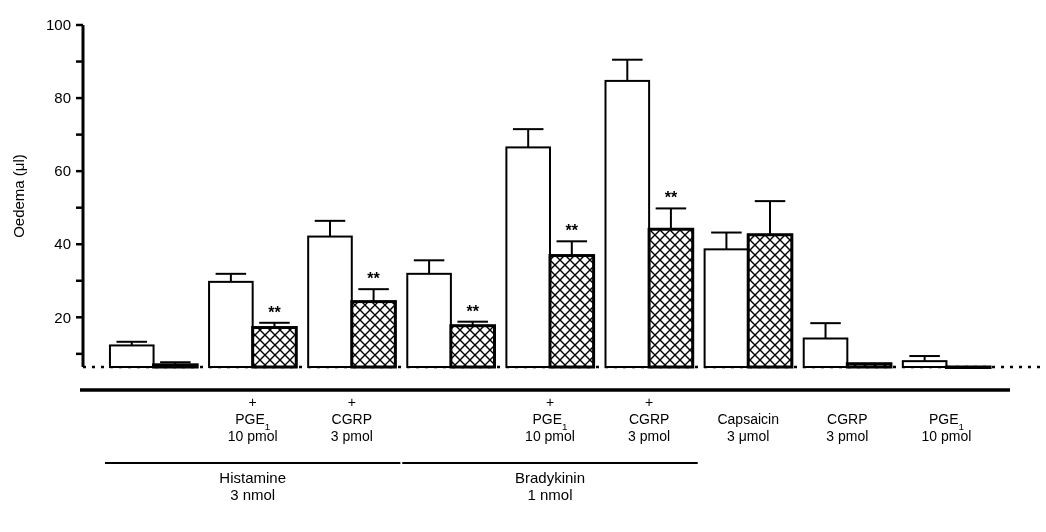 This screenshot has height=532, width=1046. Describe the element at coordinates (62, 317) in the screenshot. I see `y-tick-label: 20` at that location.